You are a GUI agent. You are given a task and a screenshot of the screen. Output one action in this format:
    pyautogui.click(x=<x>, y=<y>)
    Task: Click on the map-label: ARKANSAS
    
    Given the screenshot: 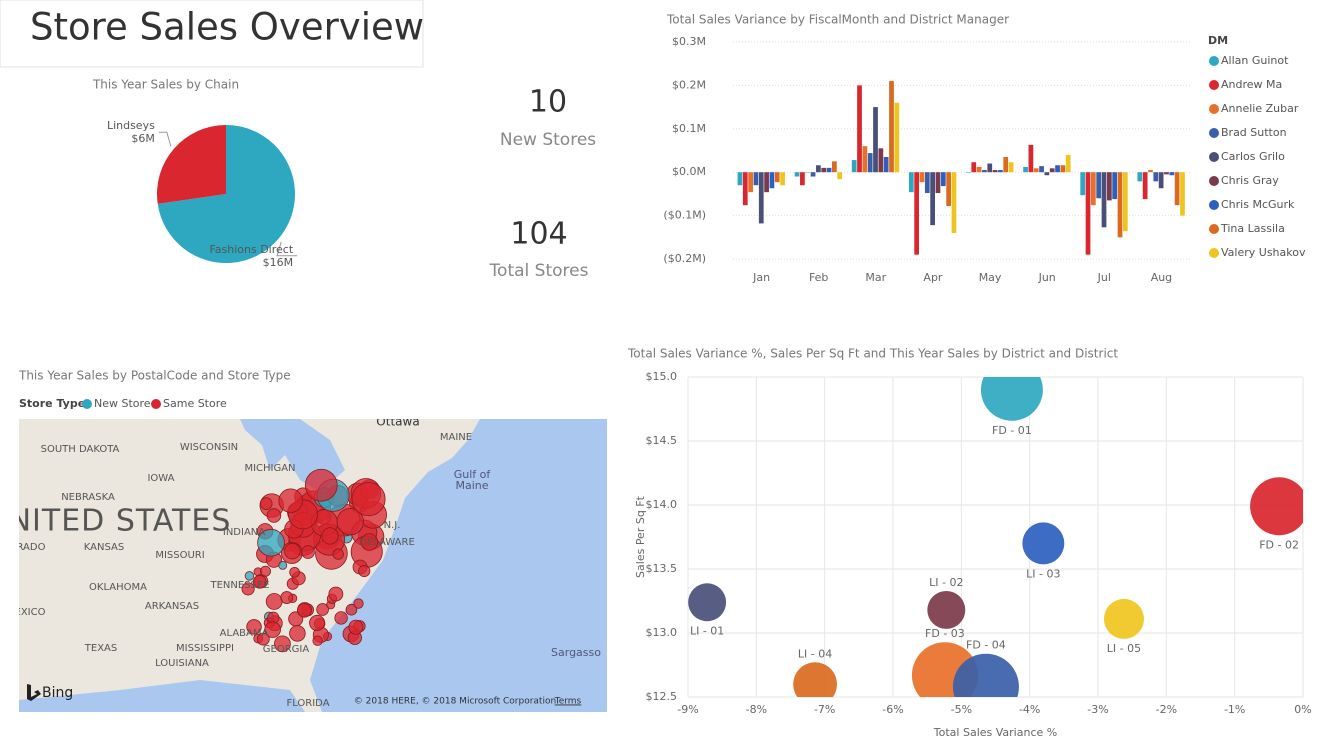 What is the action you would take?
    pyautogui.click(x=172, y=606)
    